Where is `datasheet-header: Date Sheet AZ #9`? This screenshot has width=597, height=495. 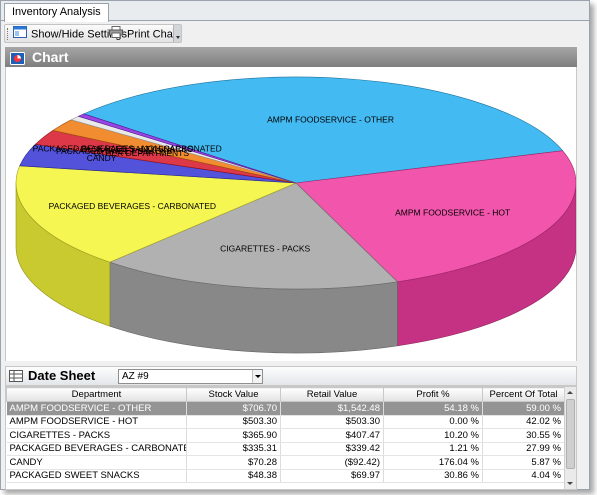 datasheet-header: Date Sheet AZ #9 is located at coordinates (291, 376).